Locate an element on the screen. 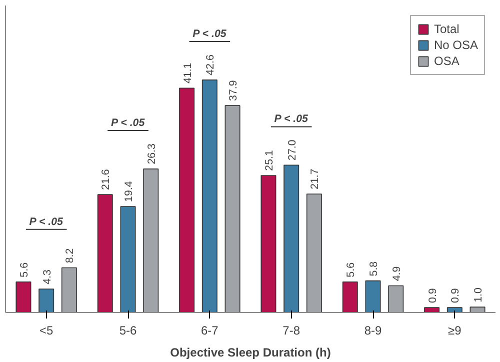 The width and height of the screenshot is (500, 362). x-tick-label: 5-6 is located at coordinates (128, 331).